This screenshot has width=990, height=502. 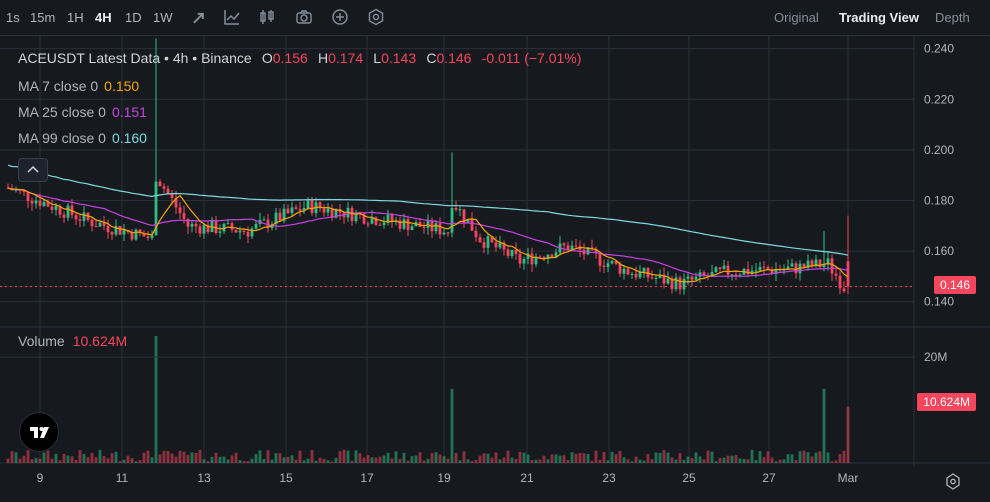 What do you see at coordinates (129, 112) in the screenshot?
I see `ma25-value: 0.151` at bounding box center [129, 112].